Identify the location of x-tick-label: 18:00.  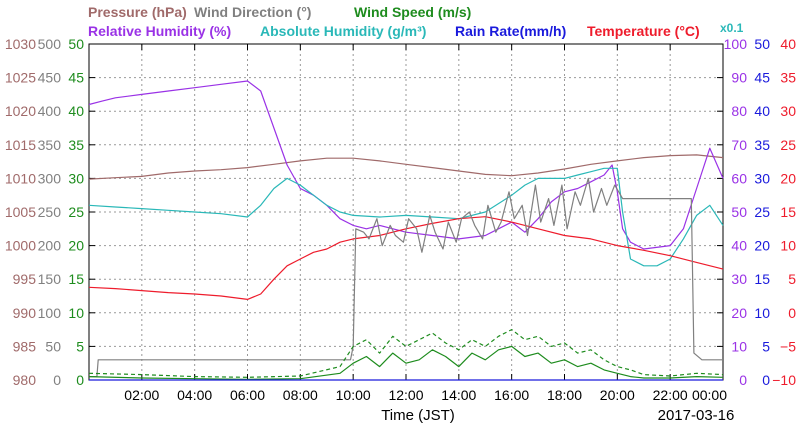
(564, 395).